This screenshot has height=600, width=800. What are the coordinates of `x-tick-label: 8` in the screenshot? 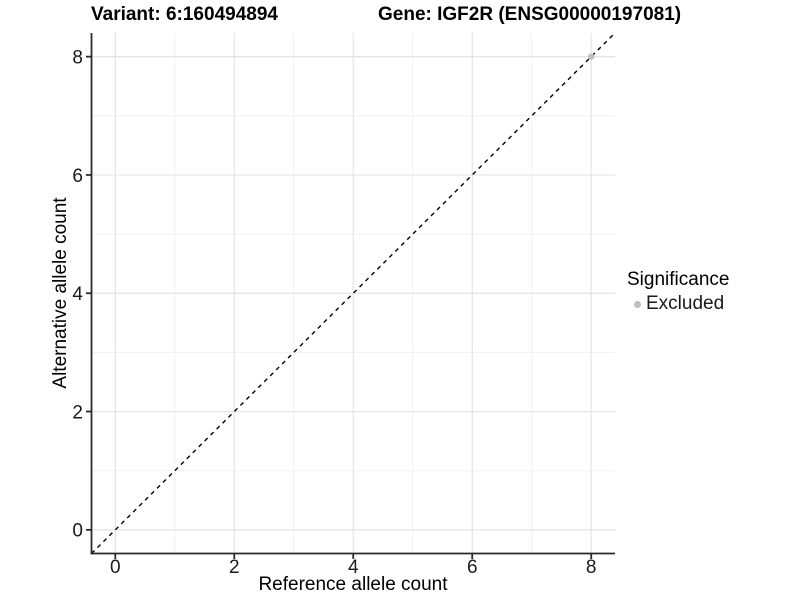 It's located at (591, 567).